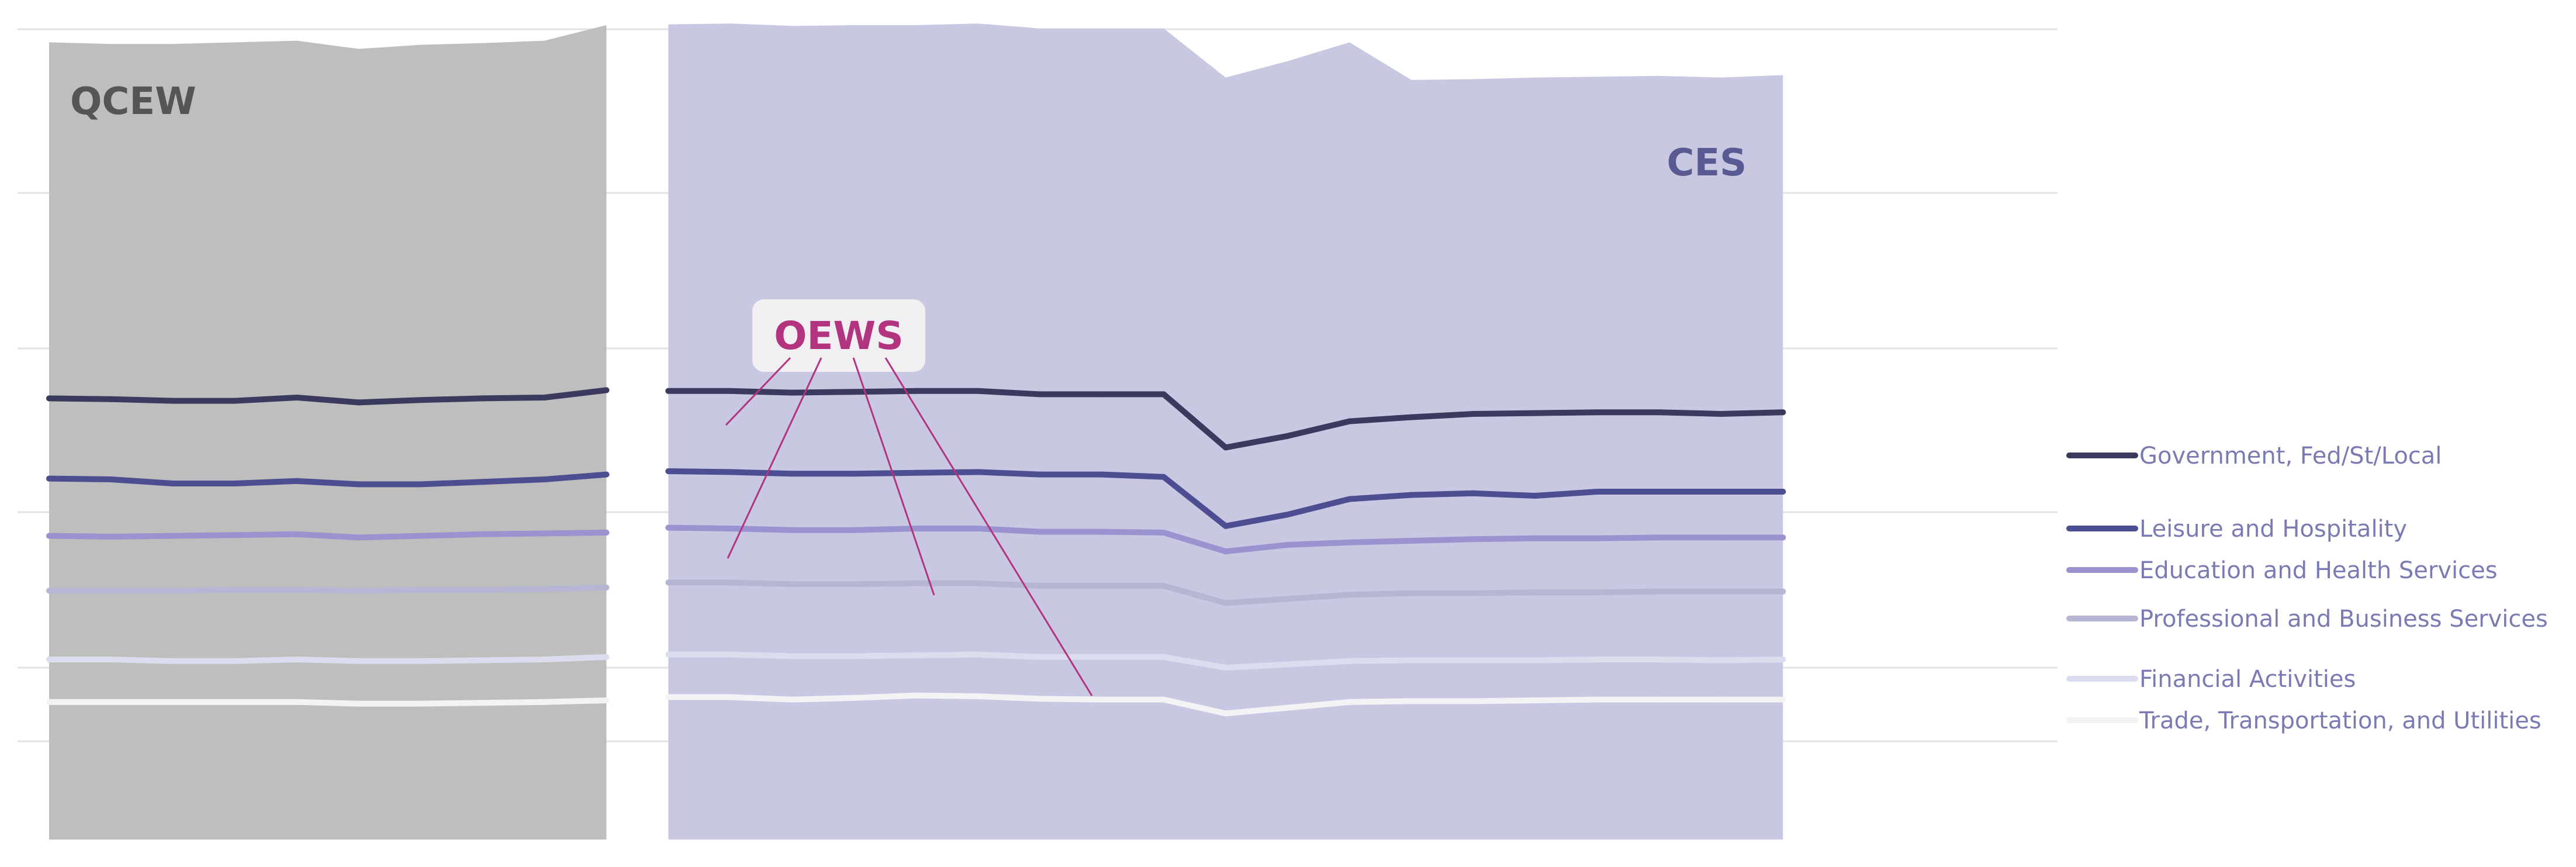  What do you see at coordinates (328, 659) in the screenshot?
I see `series-line-qcew-financial-activities` at bounding box center [328, 659].